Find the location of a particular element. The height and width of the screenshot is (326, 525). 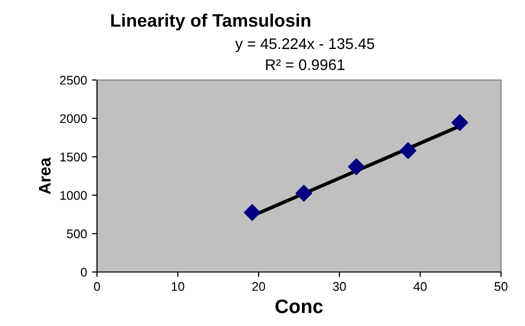

y-tick-label: 1000 is located at coordinates (73, 195).